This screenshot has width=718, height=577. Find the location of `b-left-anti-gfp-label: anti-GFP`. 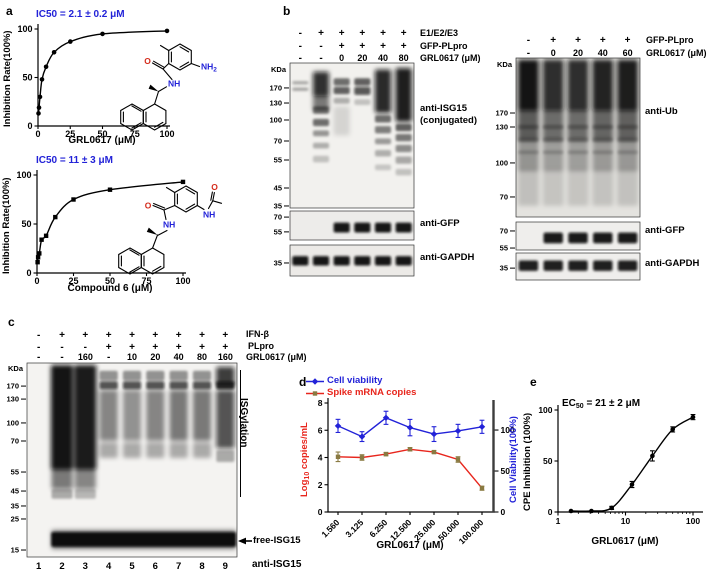

b-left-anti-gfp-label: anti-GFP is located at coordinates (440, 223).